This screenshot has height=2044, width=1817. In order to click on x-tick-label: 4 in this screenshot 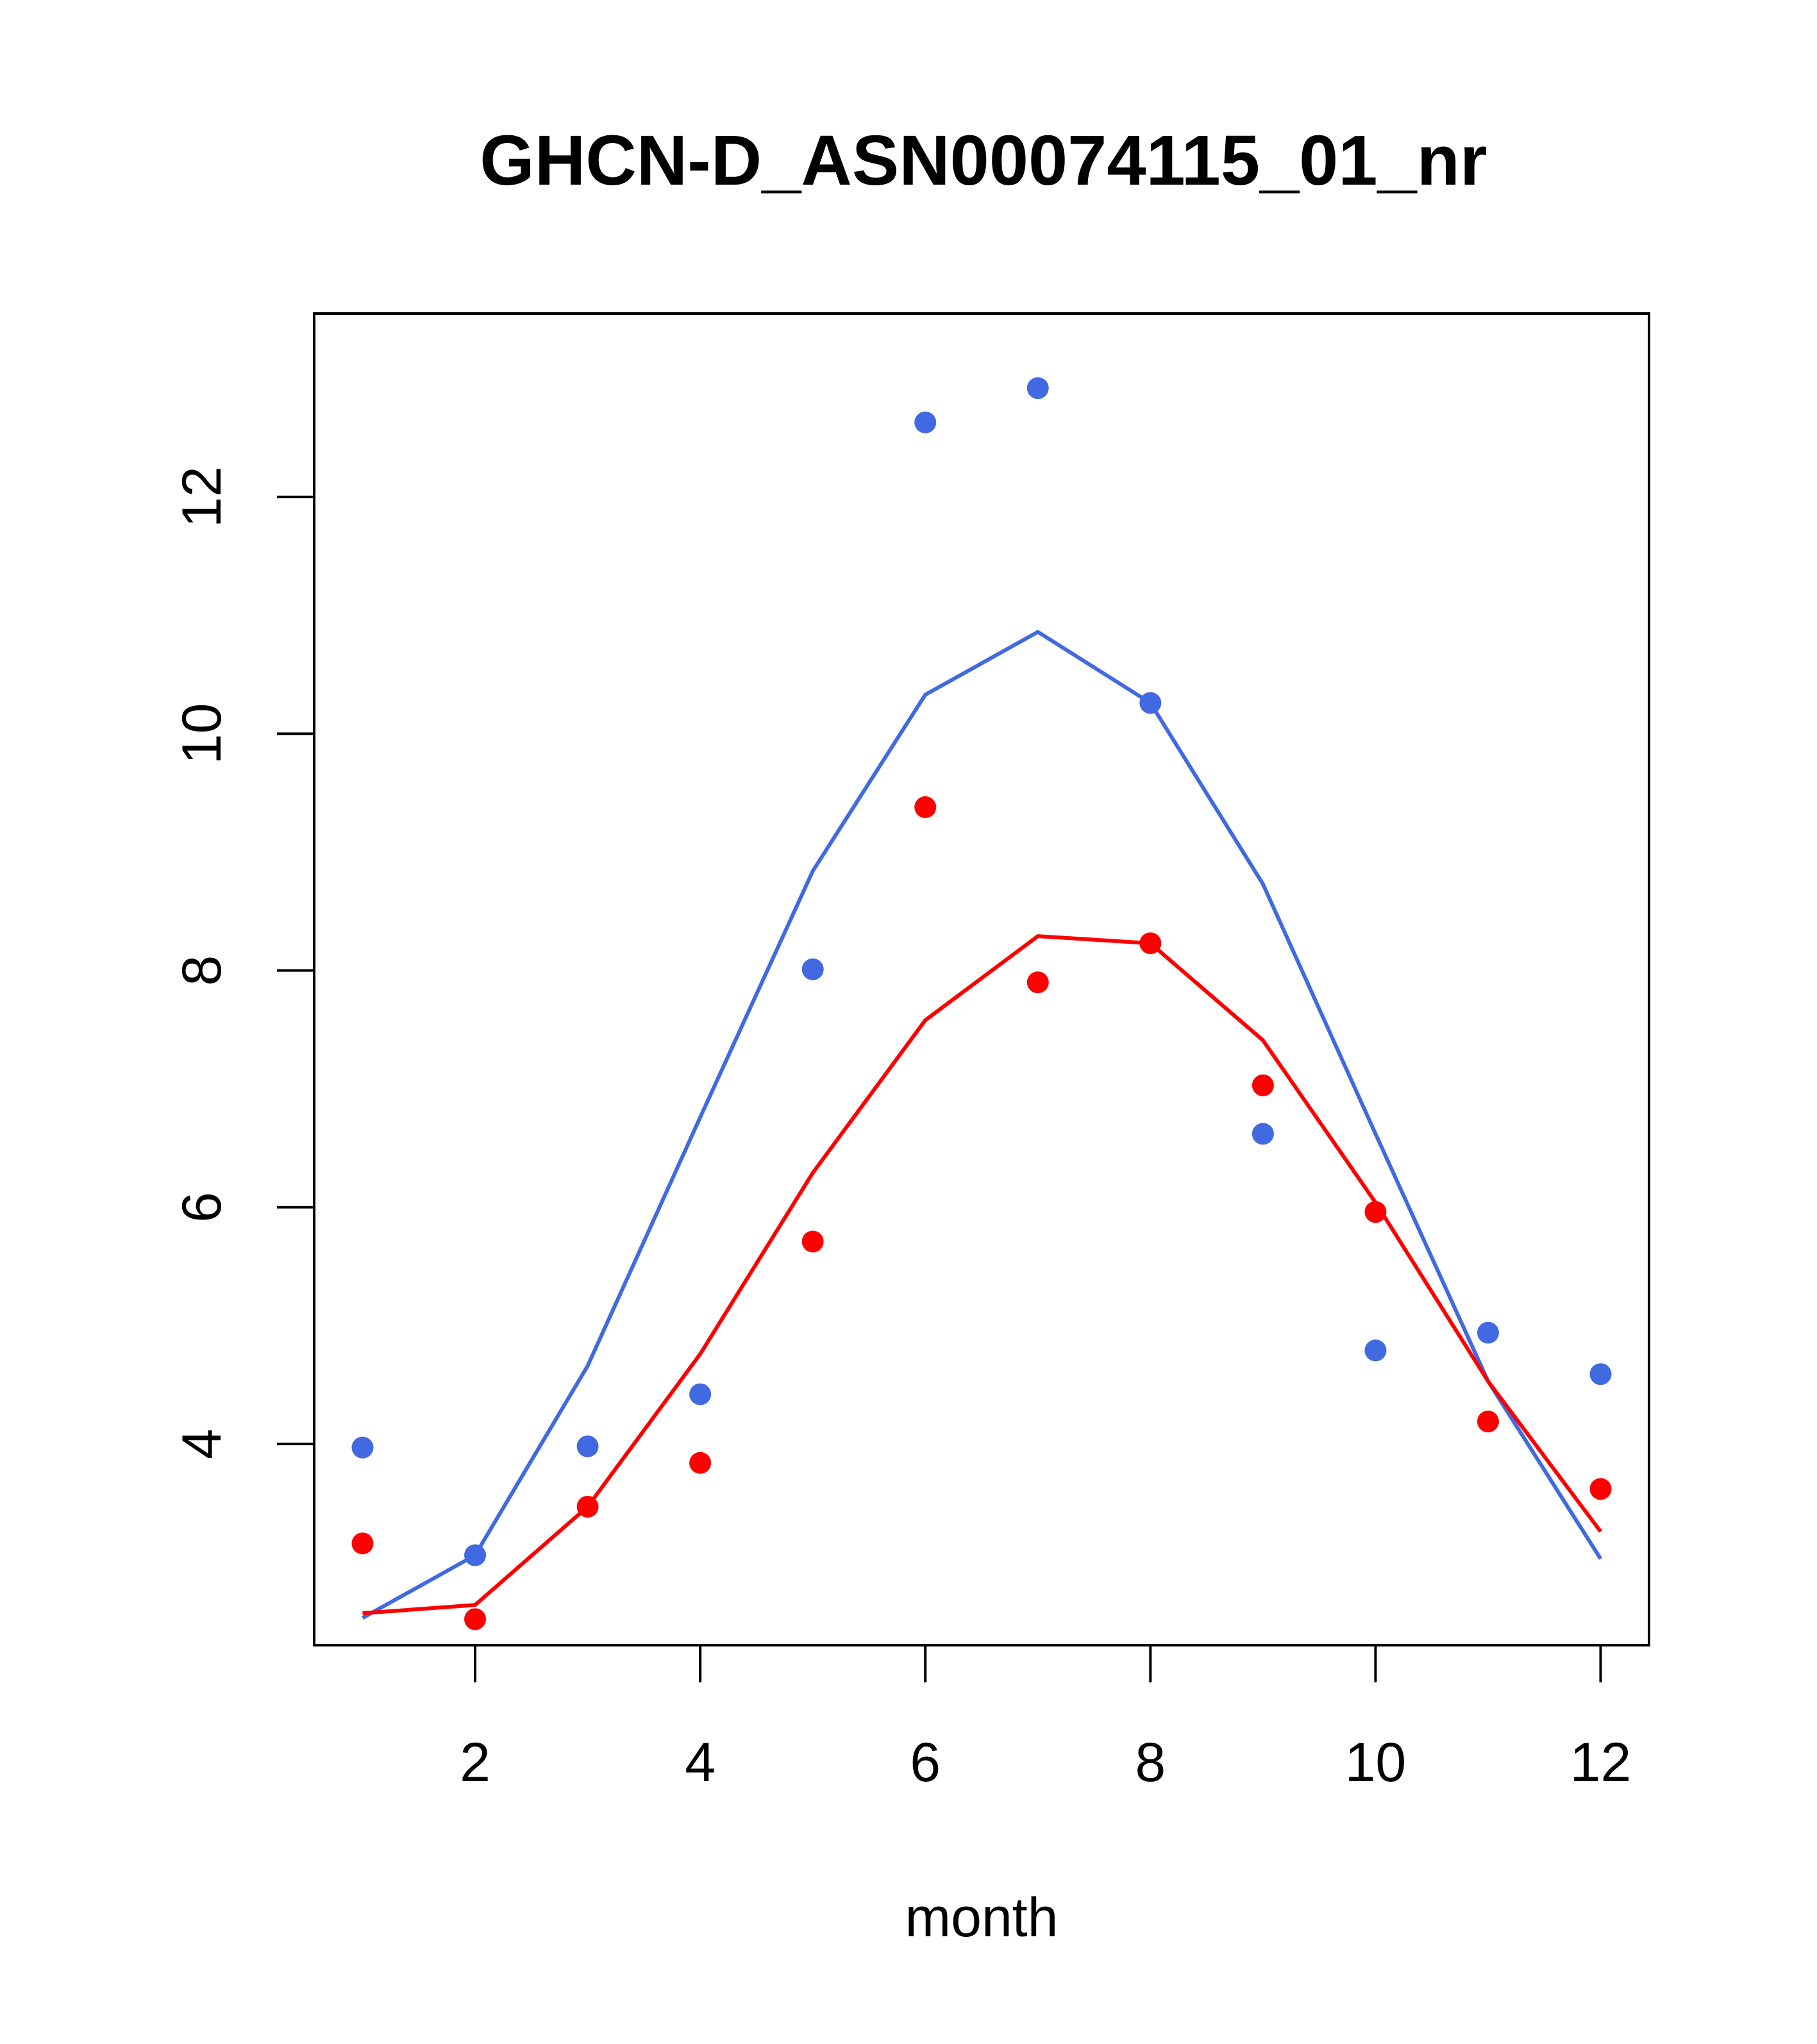, I will do `click(700, 1763)`.